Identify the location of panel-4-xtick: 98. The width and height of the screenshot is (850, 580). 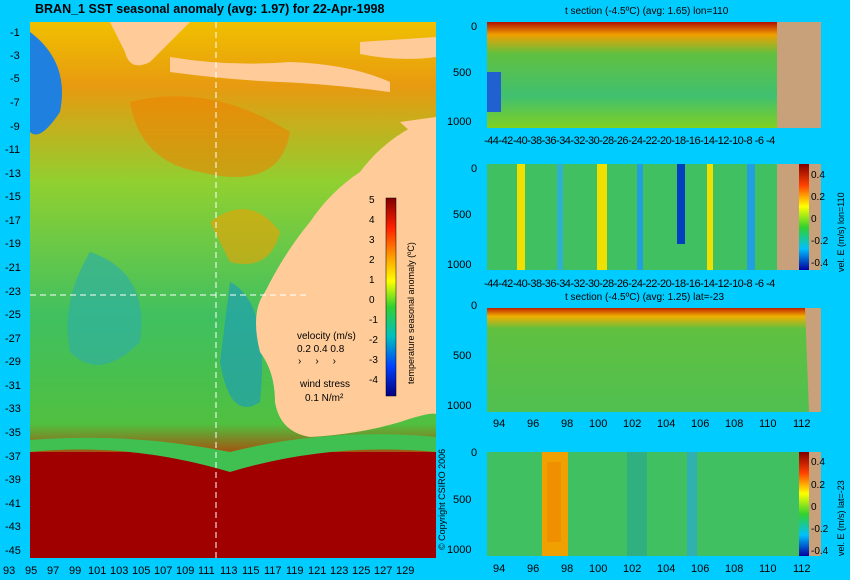
(567, 569).